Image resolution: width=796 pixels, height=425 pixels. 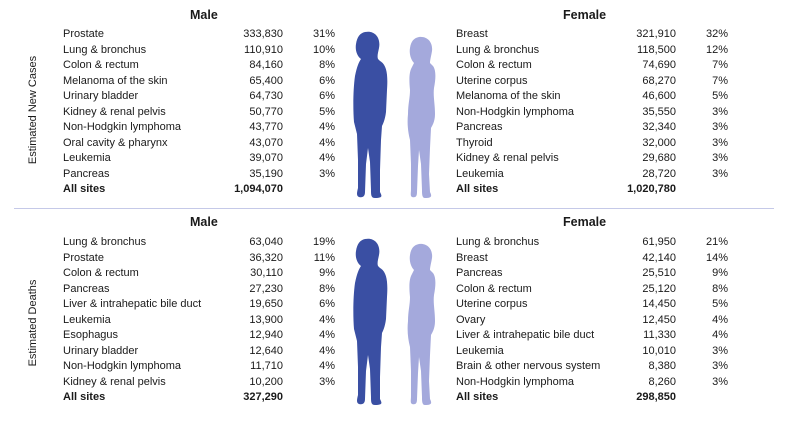 What do you see at coordinates (592, 305) in the screenshot?
I see `table-row: Uterine corpus 14,450 5%` at bounding box center [592, 305].